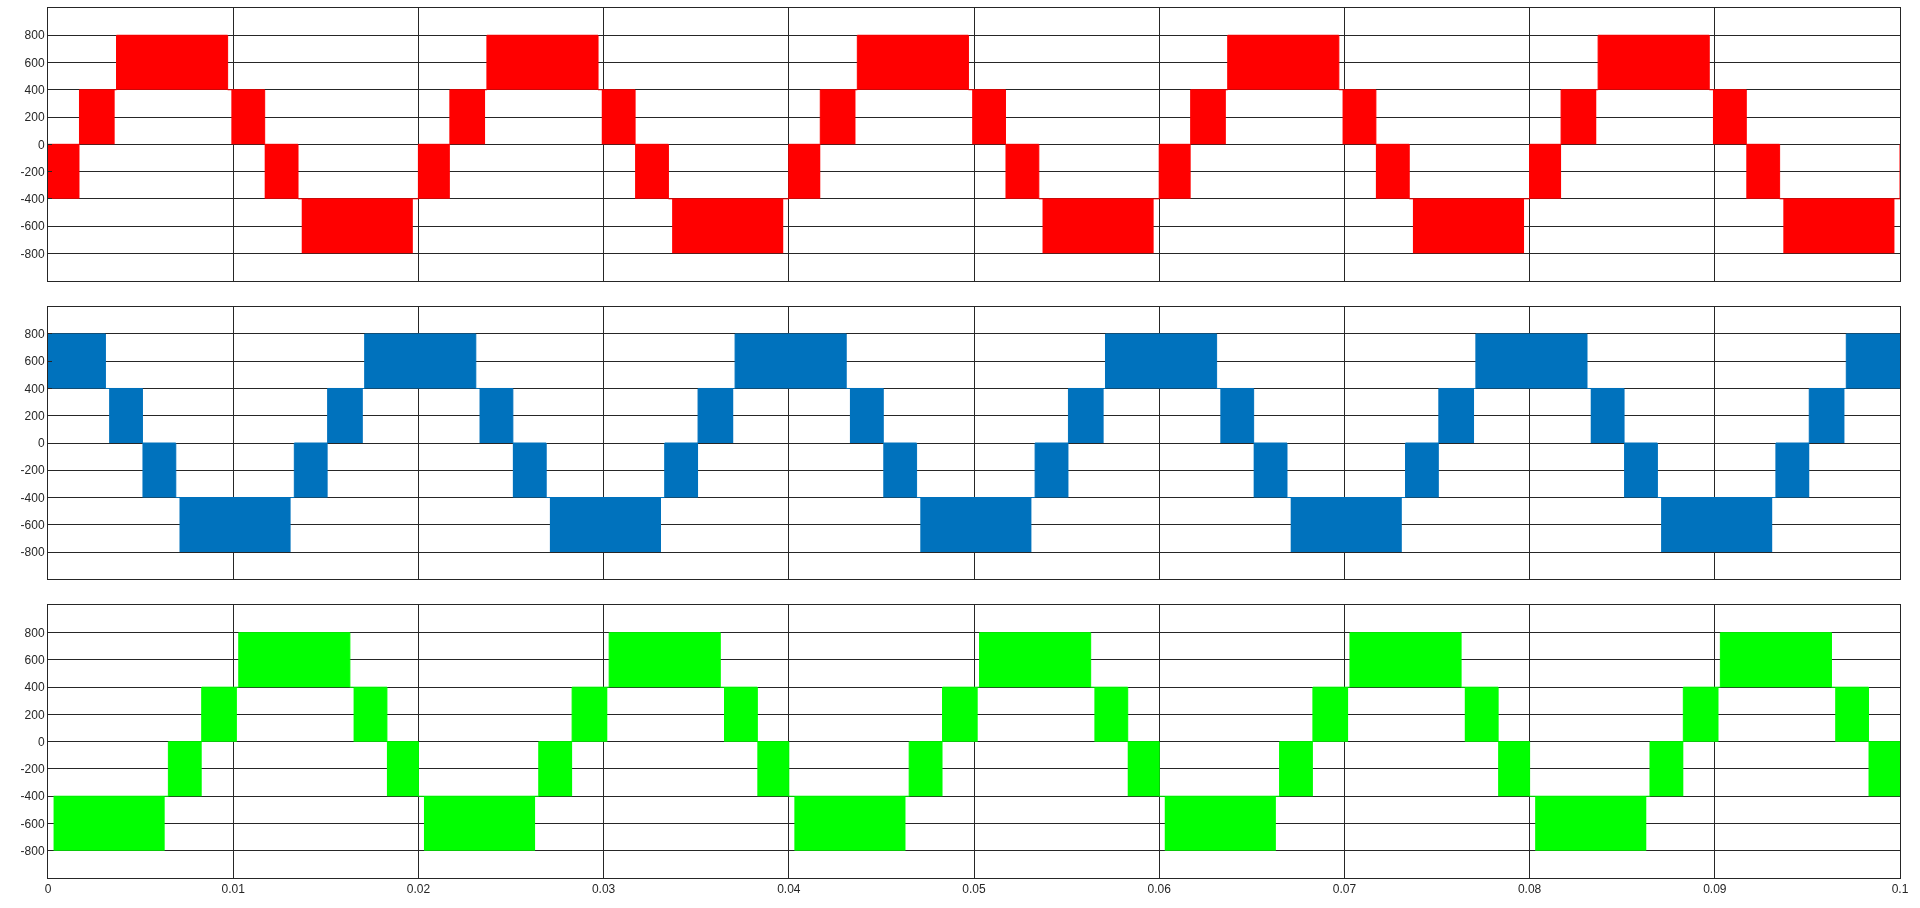  What do you see at coordinates (789, 889) in the screenshot?
I see `x-tick-label: 0.04` at bounding box center [789, 889].